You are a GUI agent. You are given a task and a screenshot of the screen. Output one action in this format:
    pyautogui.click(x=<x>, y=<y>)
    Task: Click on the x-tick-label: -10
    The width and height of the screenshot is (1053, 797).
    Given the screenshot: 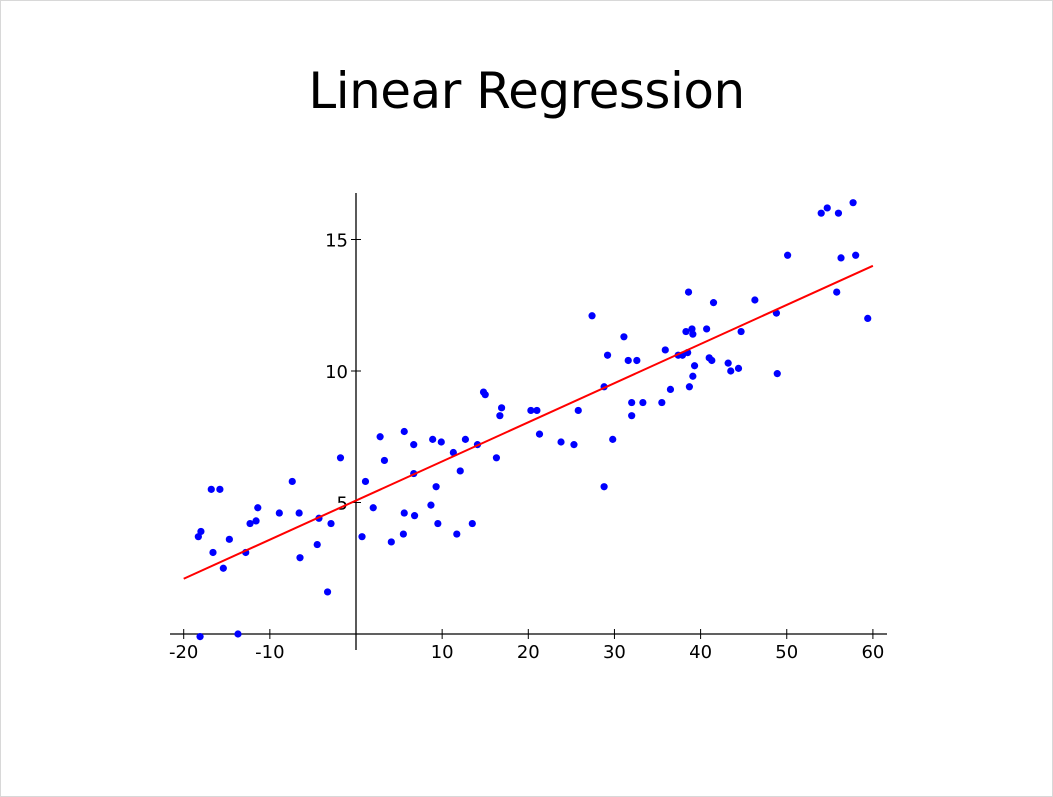 What is the action you would take?
    pyautogui.click(x=269, y=652)
    